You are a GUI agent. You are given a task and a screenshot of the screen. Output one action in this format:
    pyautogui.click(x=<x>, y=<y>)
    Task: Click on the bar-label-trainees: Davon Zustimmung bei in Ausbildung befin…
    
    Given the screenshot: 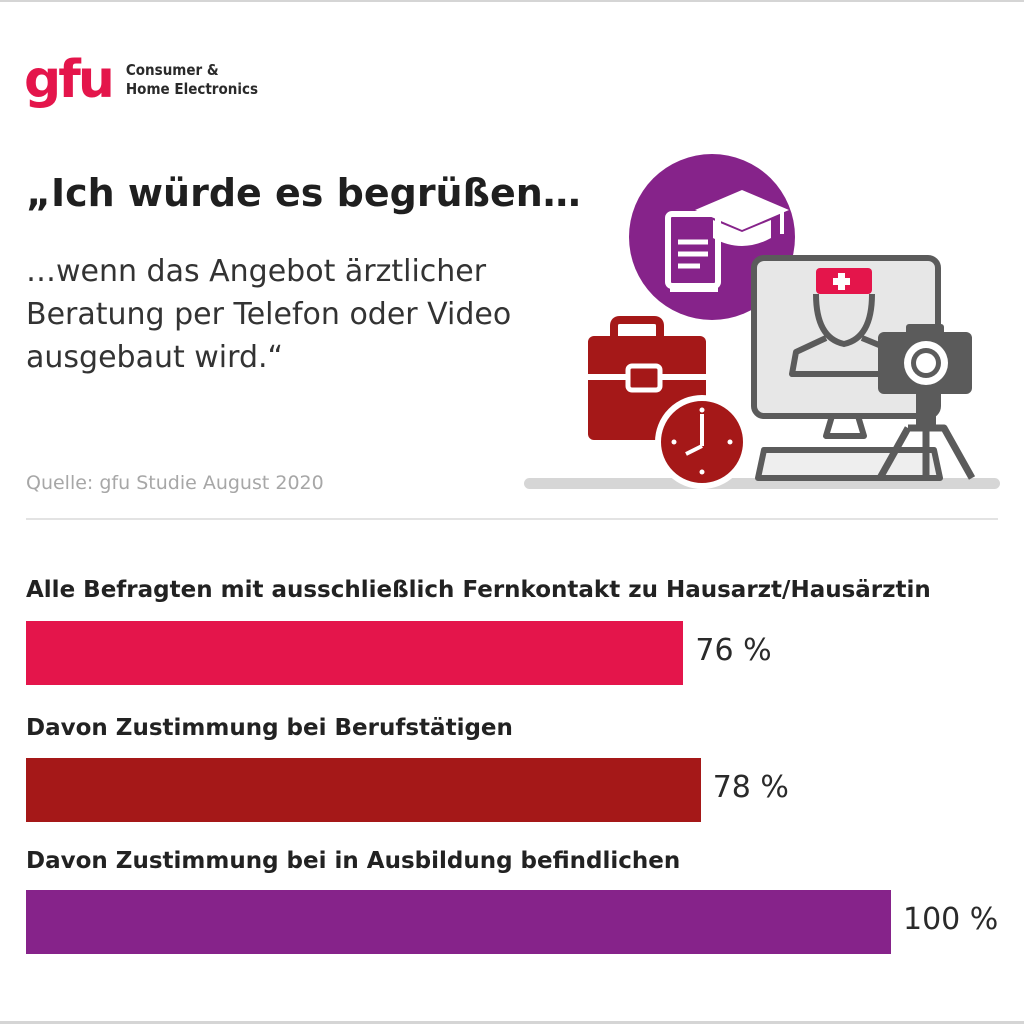 What is the action you would take?
    pyautogui.click(x=353, y=861)
    